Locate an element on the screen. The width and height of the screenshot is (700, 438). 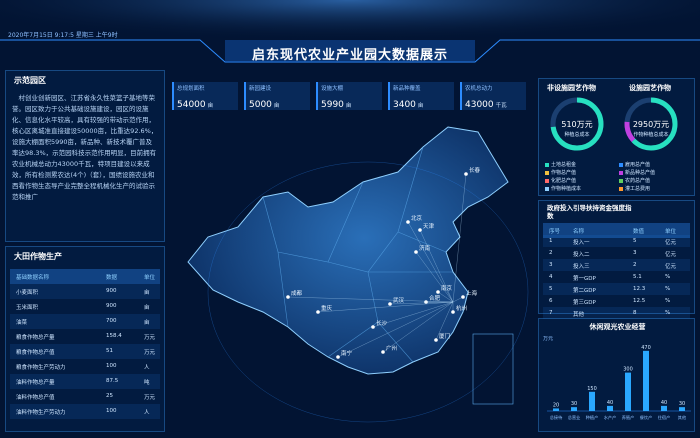
table-row: 玉米面积 900 亩 is located at coordinates (85, 306).